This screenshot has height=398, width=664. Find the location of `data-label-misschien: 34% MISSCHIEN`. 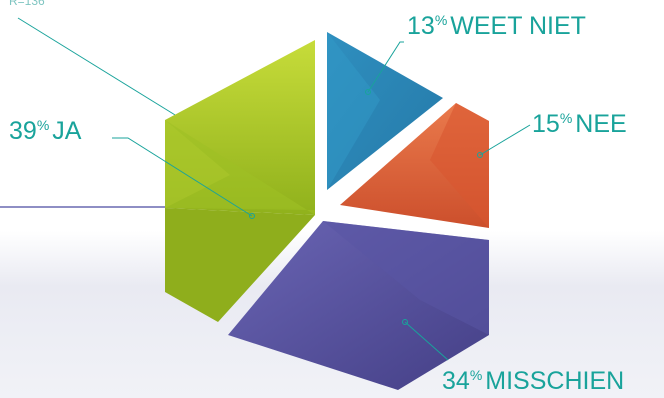

data-label-misschien: 34% MISSCHIEN is located at coordinates (533, 381).